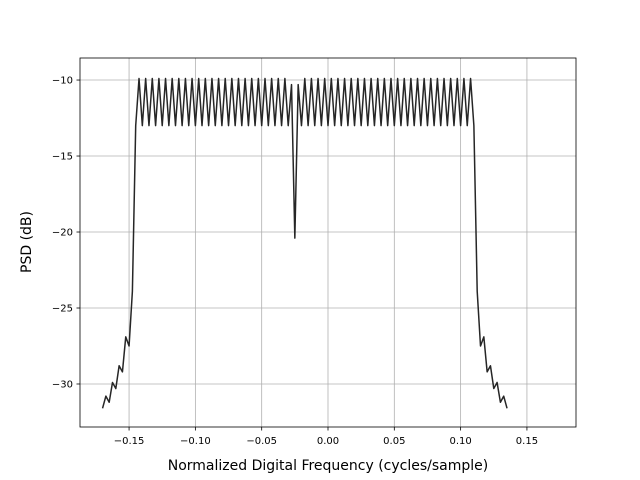 This screenshot has height=480, width=640. I want to click on x-tick-label: 0.15, so click(527, 441).